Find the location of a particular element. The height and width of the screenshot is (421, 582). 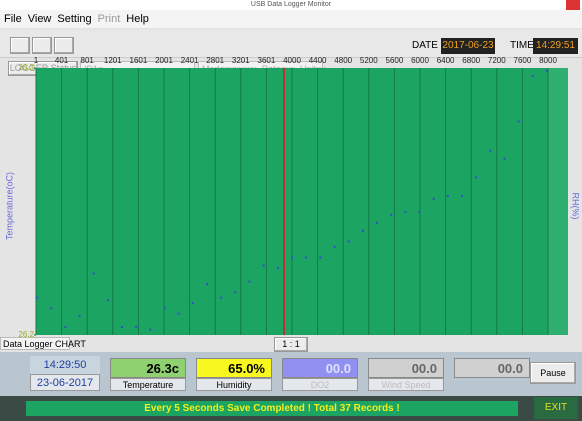

reading-value: 26.3c is located at coordinates (148, 368).